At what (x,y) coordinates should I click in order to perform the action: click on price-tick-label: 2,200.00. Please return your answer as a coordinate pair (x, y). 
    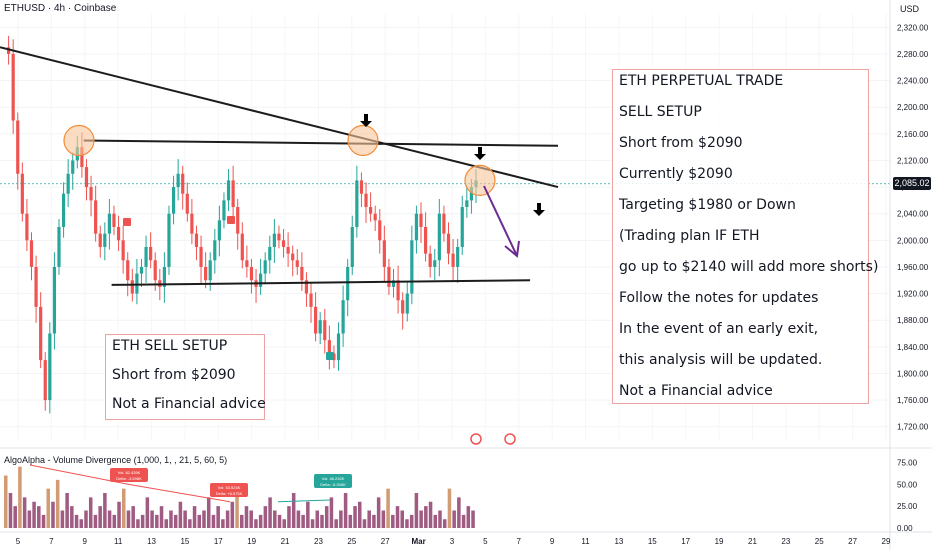
    Looking at the image, I should click on (913, 107).